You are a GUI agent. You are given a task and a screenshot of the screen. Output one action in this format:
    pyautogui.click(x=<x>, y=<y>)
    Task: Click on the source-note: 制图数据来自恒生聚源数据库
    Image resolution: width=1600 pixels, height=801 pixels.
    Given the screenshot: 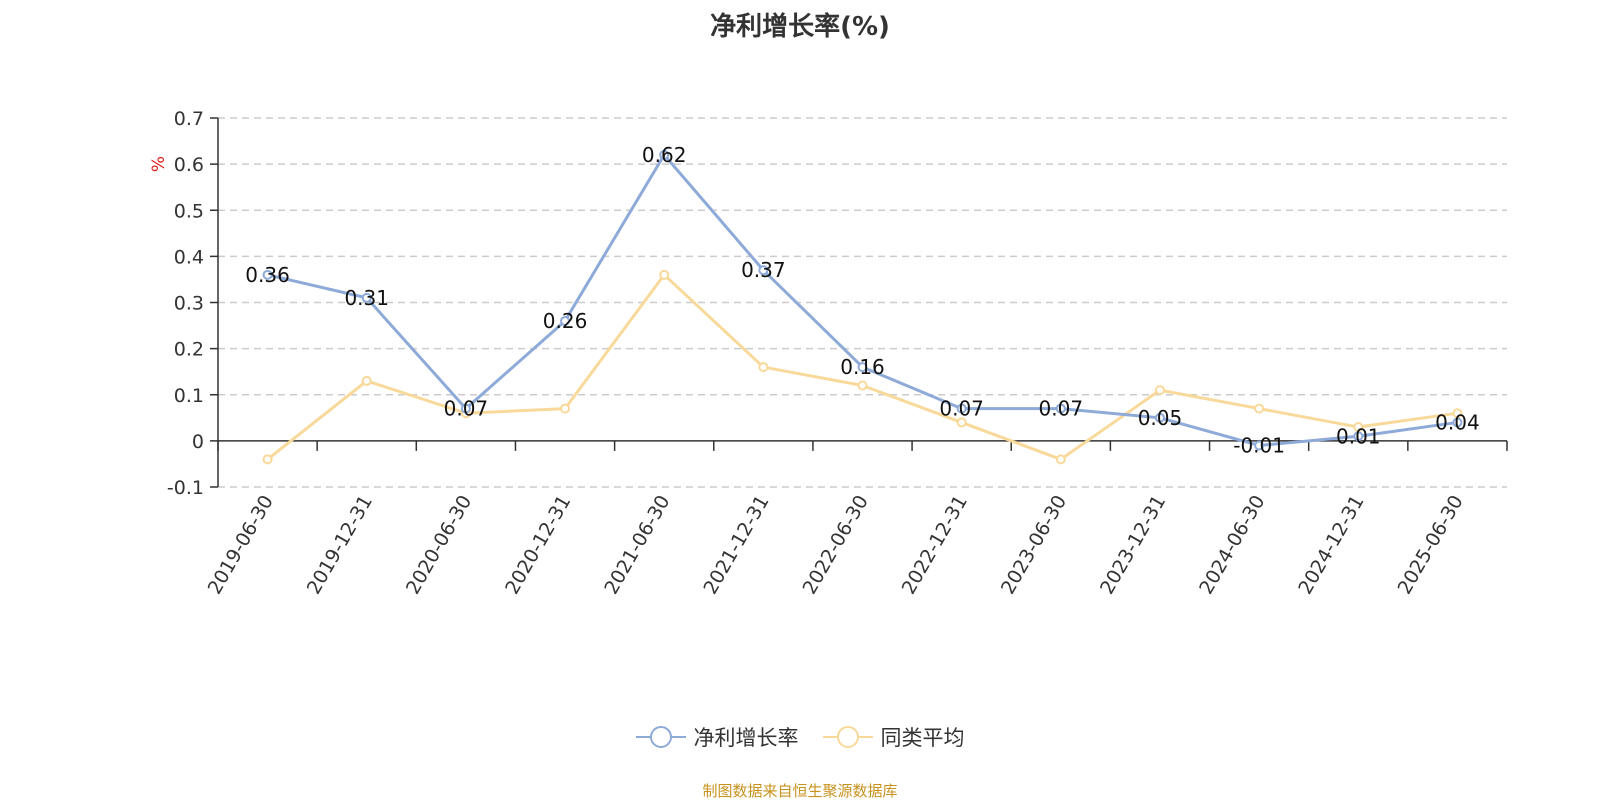 What is the action you would take?
    pyautogui.click(x=800, y=791)
    